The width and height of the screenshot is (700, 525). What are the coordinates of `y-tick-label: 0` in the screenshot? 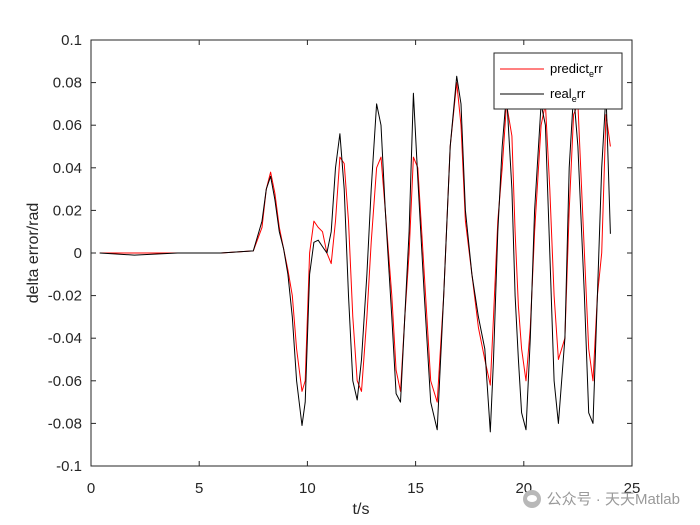 It's located at (78, 253).